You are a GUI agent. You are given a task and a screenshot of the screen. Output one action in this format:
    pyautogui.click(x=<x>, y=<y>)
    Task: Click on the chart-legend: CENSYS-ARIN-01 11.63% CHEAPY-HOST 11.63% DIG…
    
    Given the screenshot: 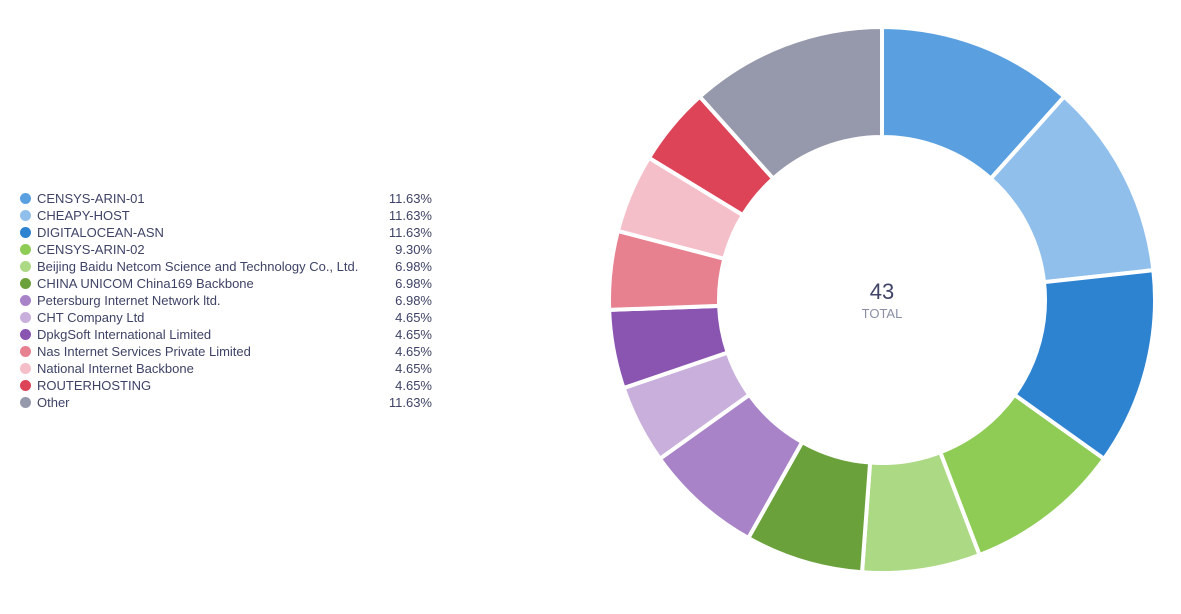 What is the action you would take?
    pyautogui.click(x=226, y=300)
    